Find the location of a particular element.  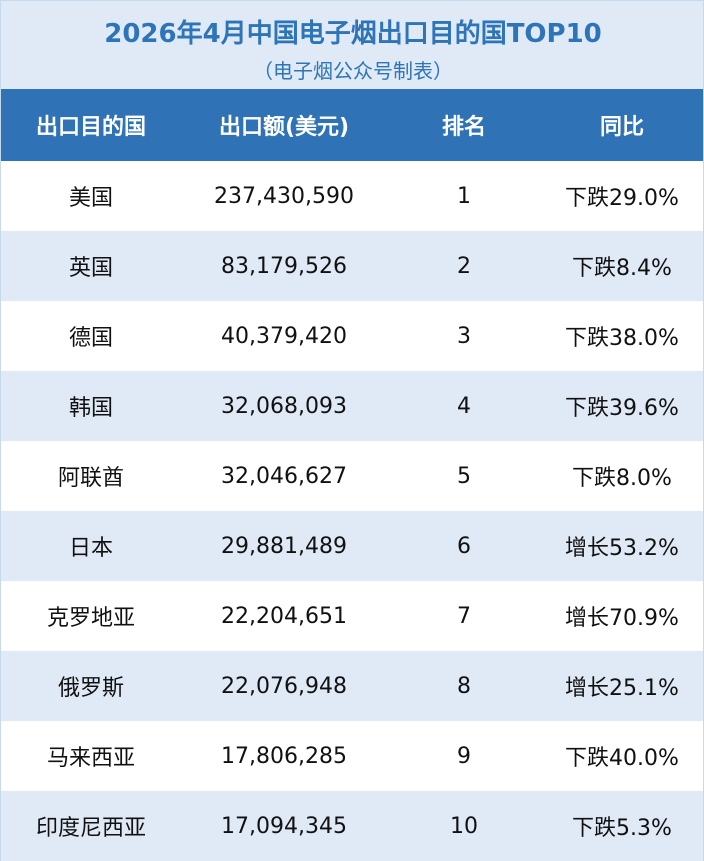

table-row: 俄罗斯 22,076,948 8 增长25.1% is located at coordinates (352, 686).